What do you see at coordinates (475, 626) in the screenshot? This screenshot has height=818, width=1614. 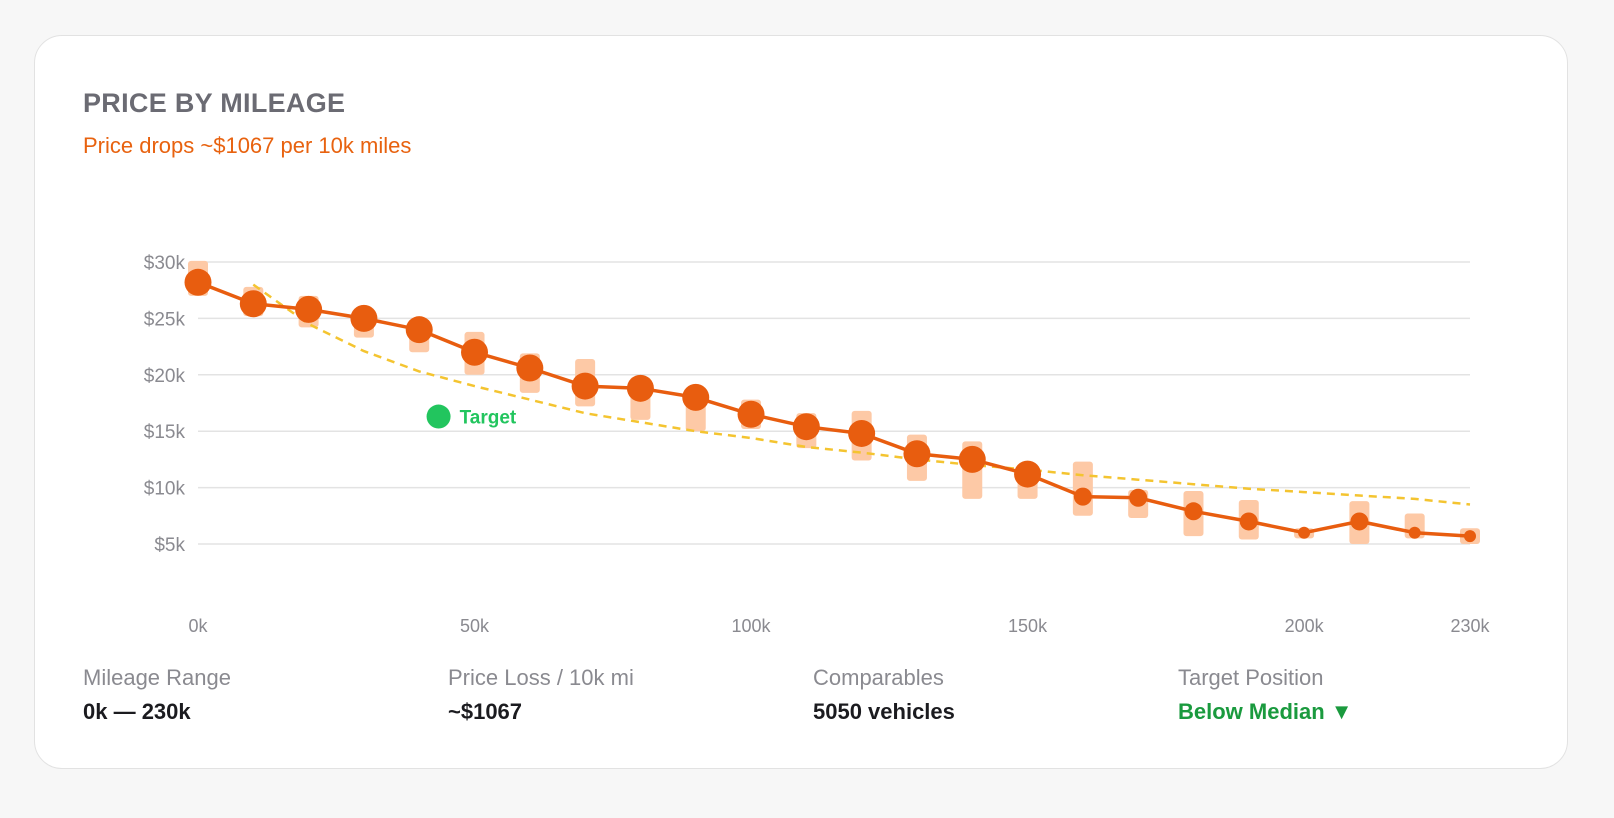 I see `x-tick-label: 50k` at bounding box center [475, 626].